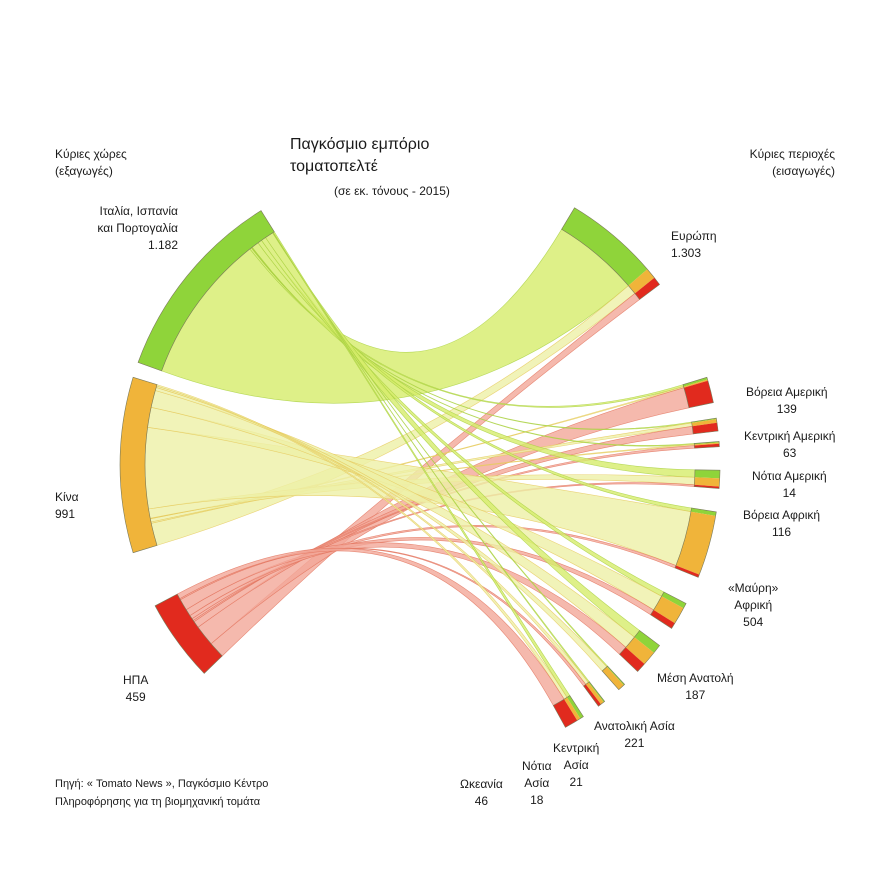 The image size is (890, 879). I want to click on title-line-1: Παγκόσμιο εμπόριο, so click(360, 144).